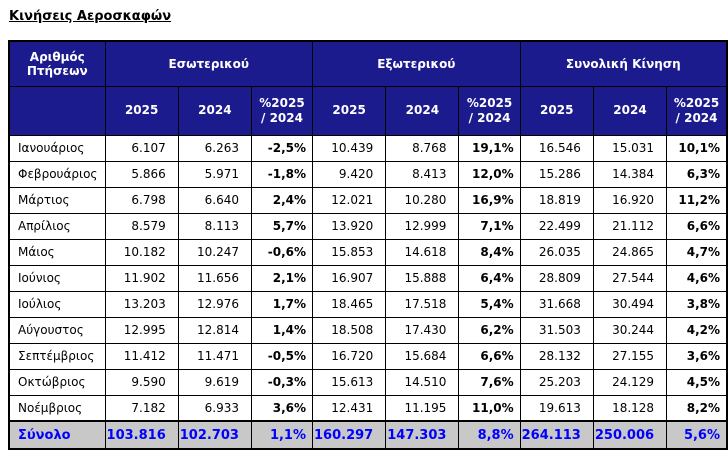 The height and width of the screenshot is (462, 728). I want to click on month-label: Φεβρουάριος, so click(57, 174).